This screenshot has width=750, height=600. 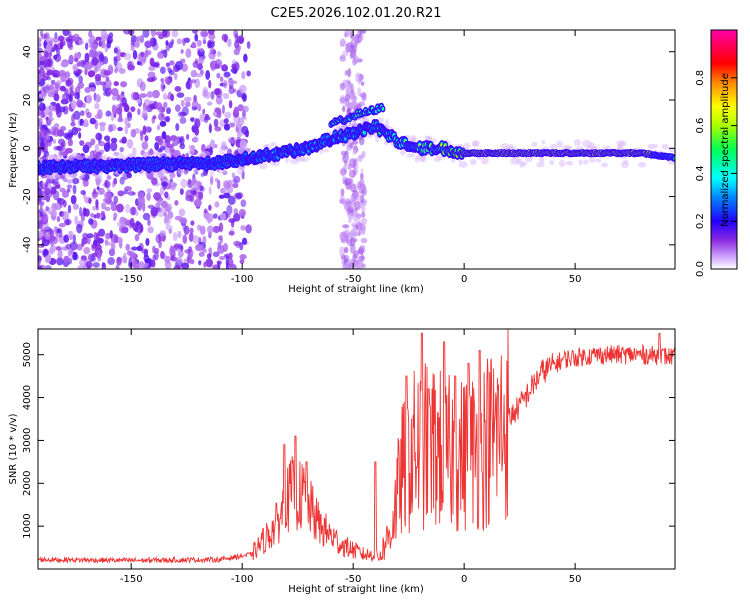 I want to click on spectrogram-ridge-layer, so click(x=356, y=139).